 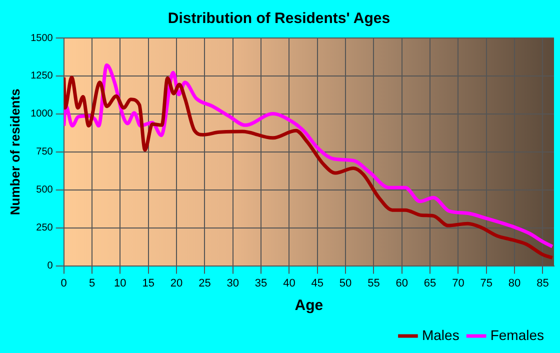 What do you see at coordinates (309, 305) in the screenshot?
I see `x-axis-title: Age` at bounding box center [309, 305].